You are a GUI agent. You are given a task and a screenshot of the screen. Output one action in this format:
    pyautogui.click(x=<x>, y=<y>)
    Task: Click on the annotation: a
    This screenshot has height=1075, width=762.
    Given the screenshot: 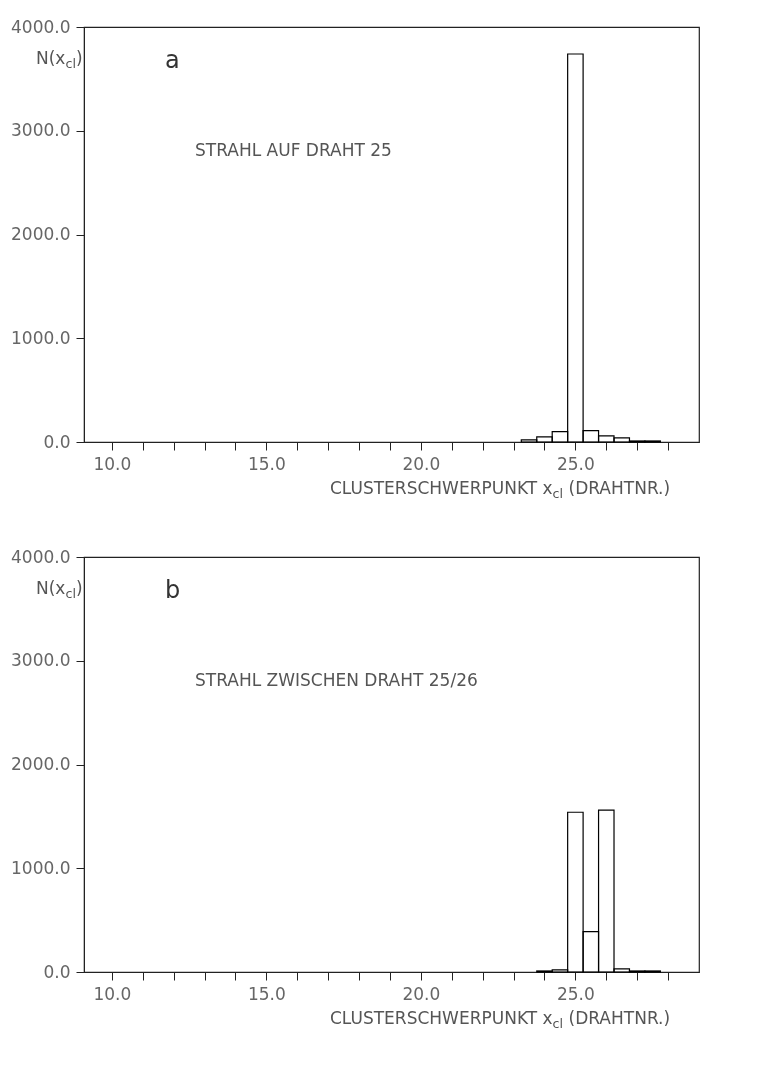 What is the action you would take?
    pyautogui.click(x=172, y=60)
    